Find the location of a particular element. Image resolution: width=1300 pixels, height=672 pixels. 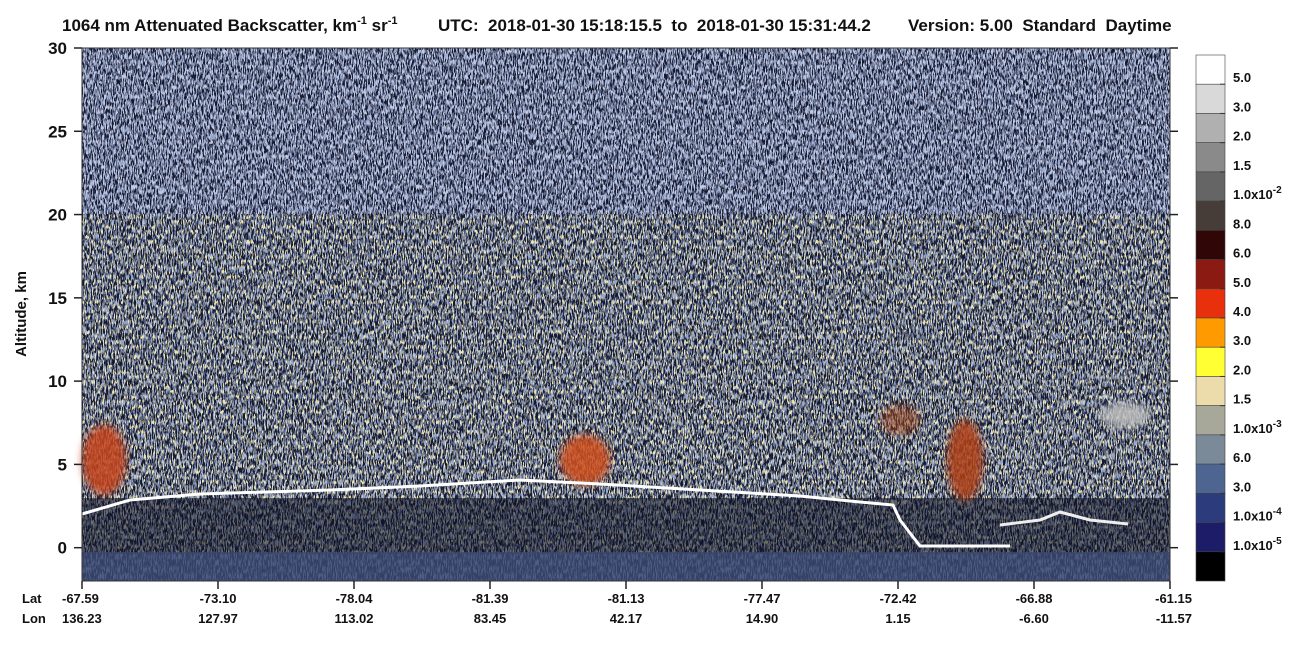

lat-tick-label: -67.59 is located at coordinates (80, 598).